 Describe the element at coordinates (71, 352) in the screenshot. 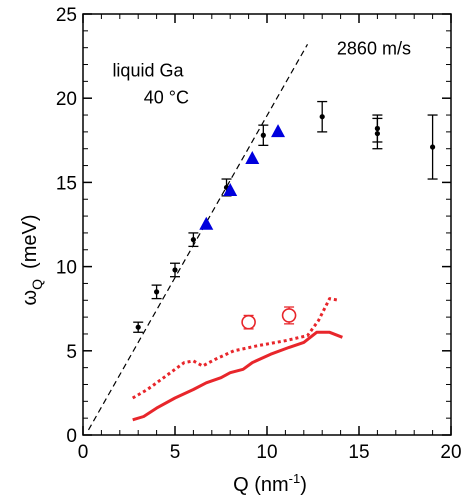

I see `y-tick-label: 5` at that location.